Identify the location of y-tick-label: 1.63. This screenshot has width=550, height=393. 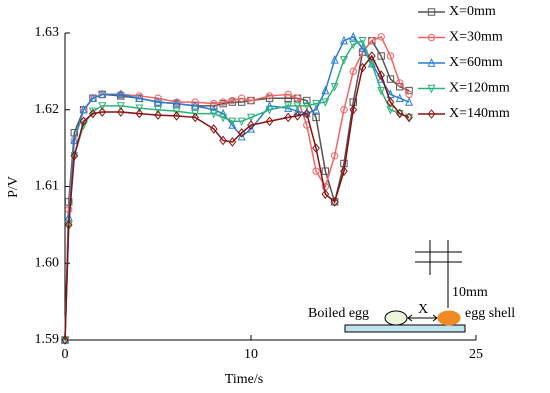
(47, 32).